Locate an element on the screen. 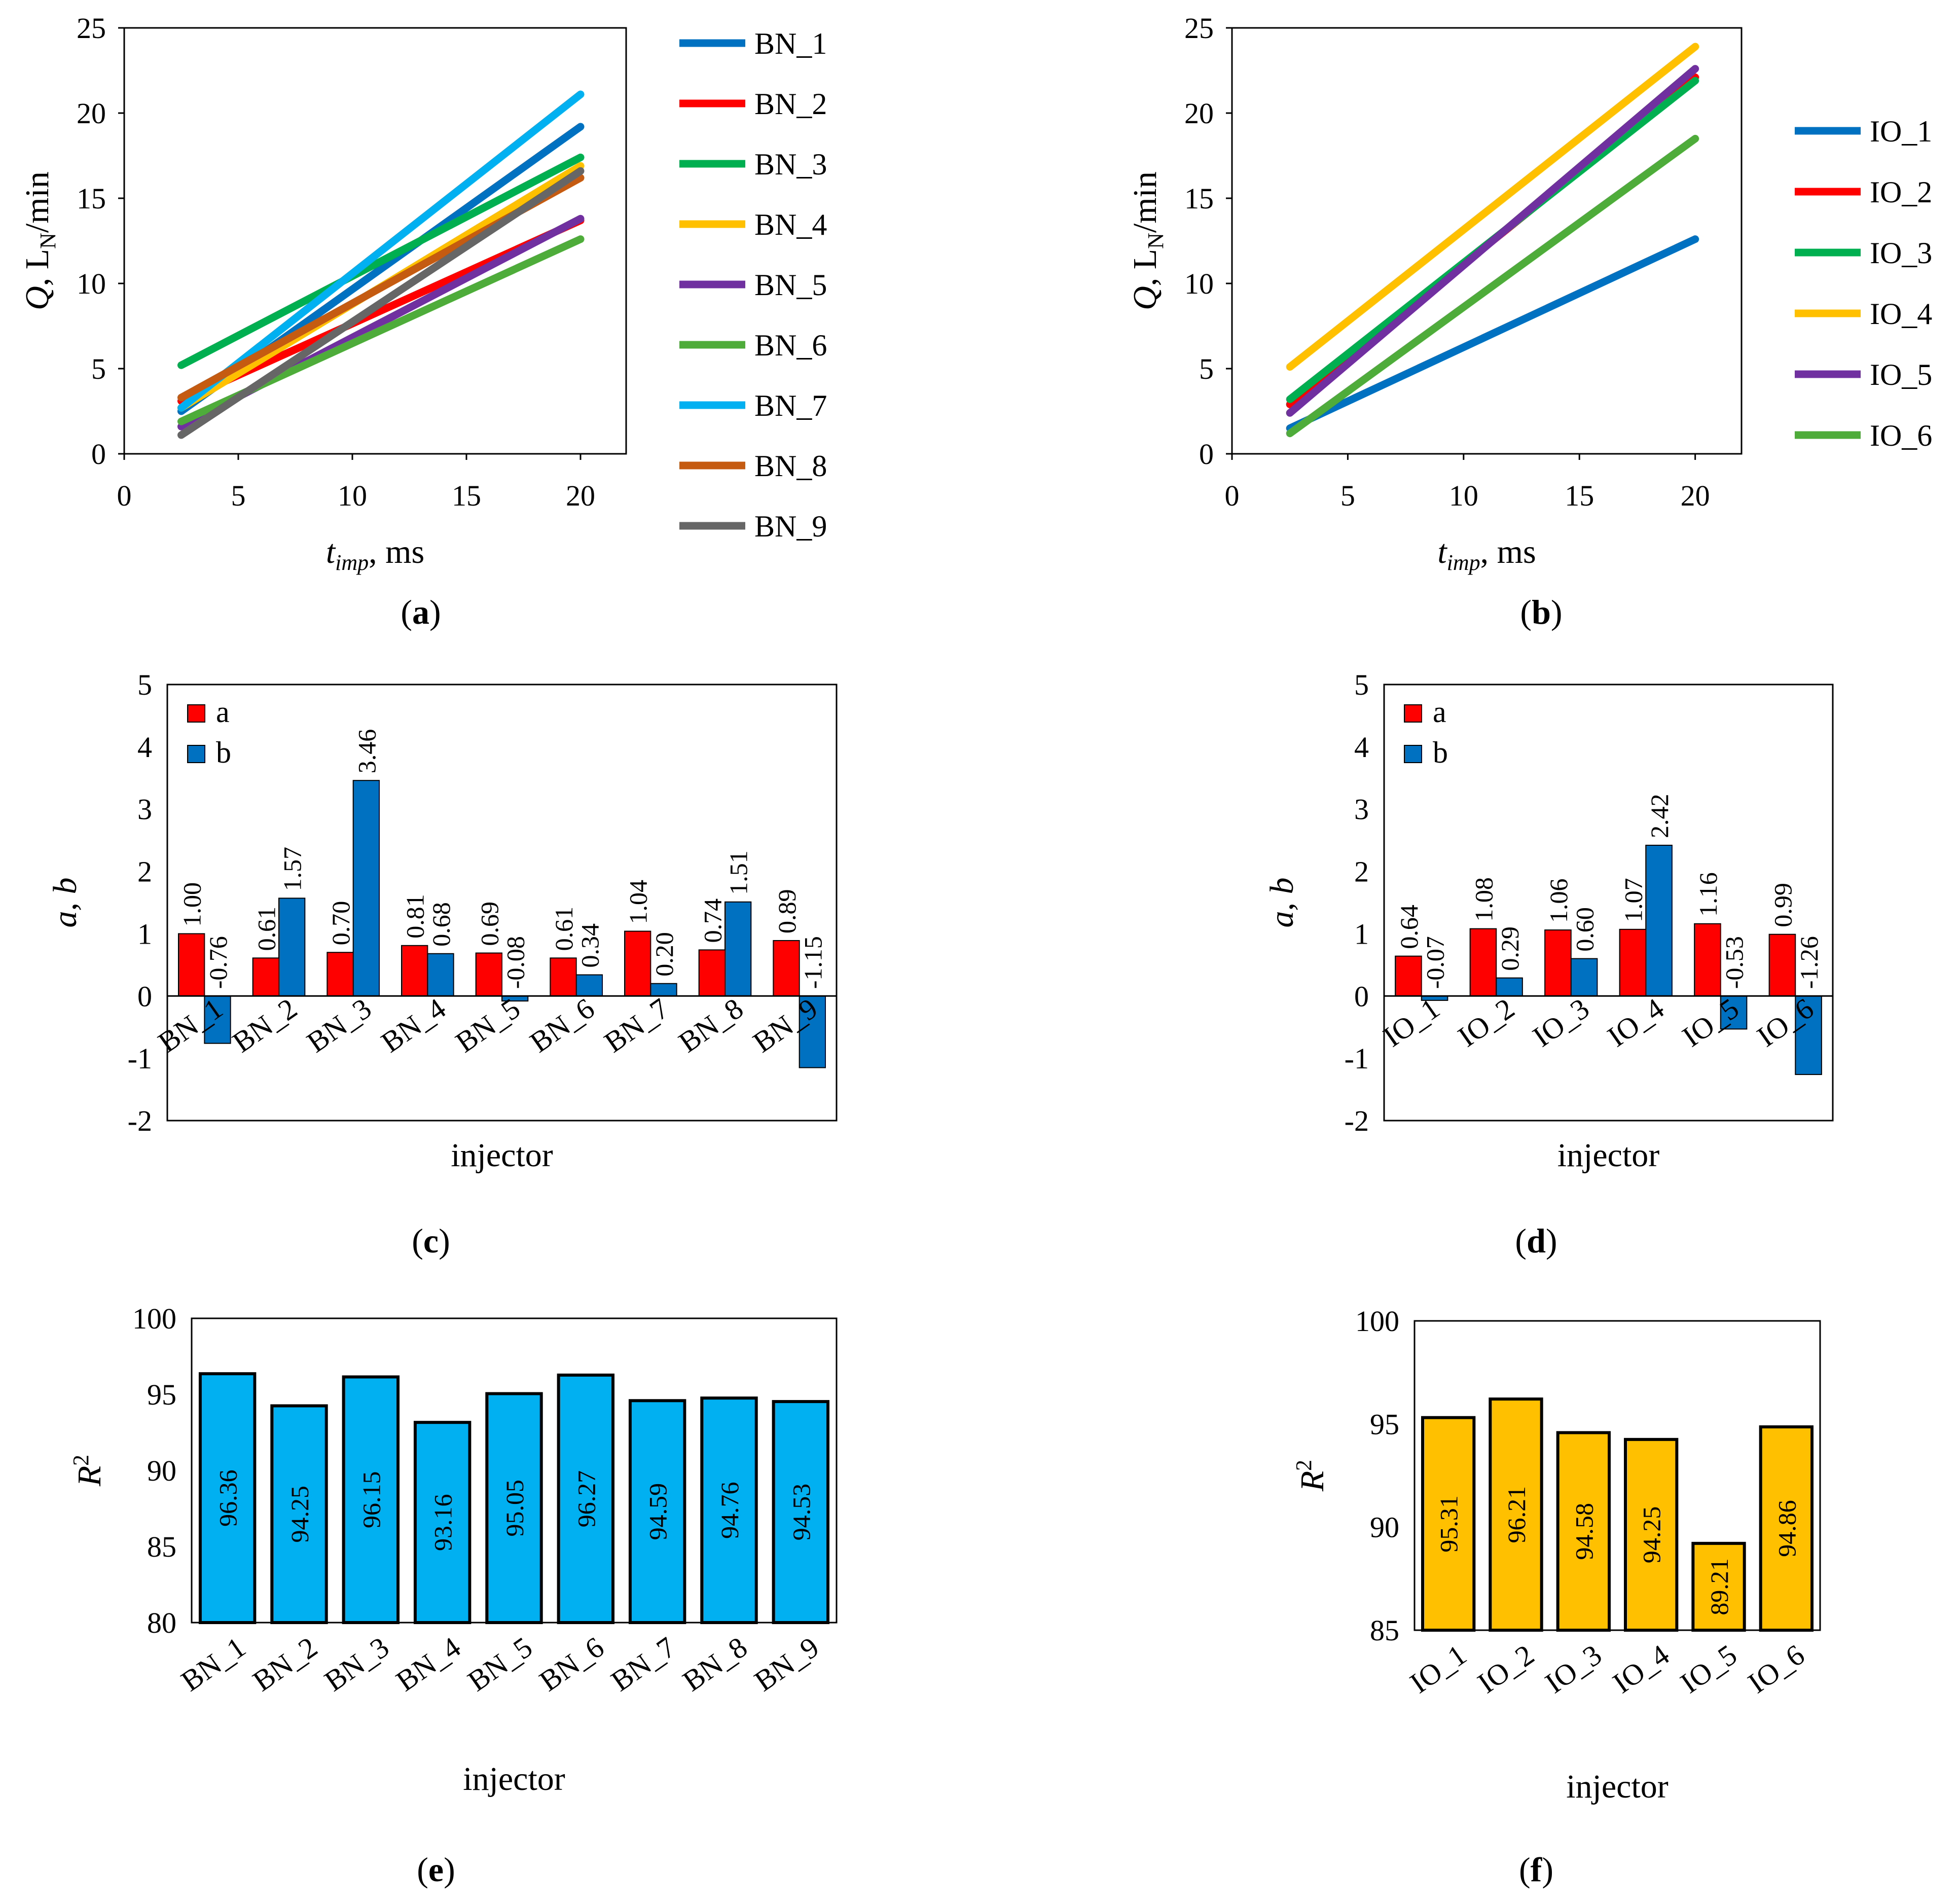 The width and height of the screenshot is (1958, 1904). y-tick-label: 25 is located at coordinates (1199, 28).